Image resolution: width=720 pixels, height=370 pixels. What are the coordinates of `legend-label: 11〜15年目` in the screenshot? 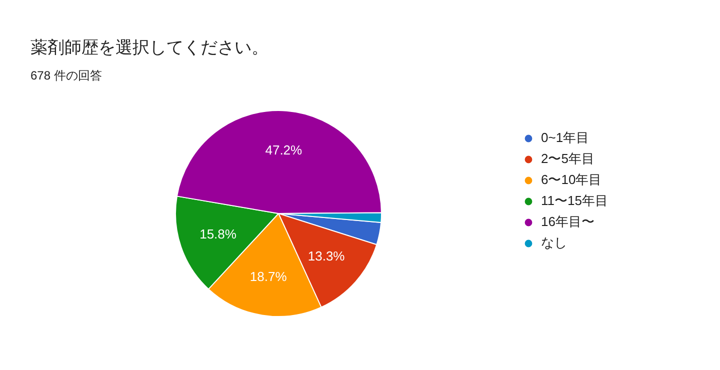 It's located at (574, 201).